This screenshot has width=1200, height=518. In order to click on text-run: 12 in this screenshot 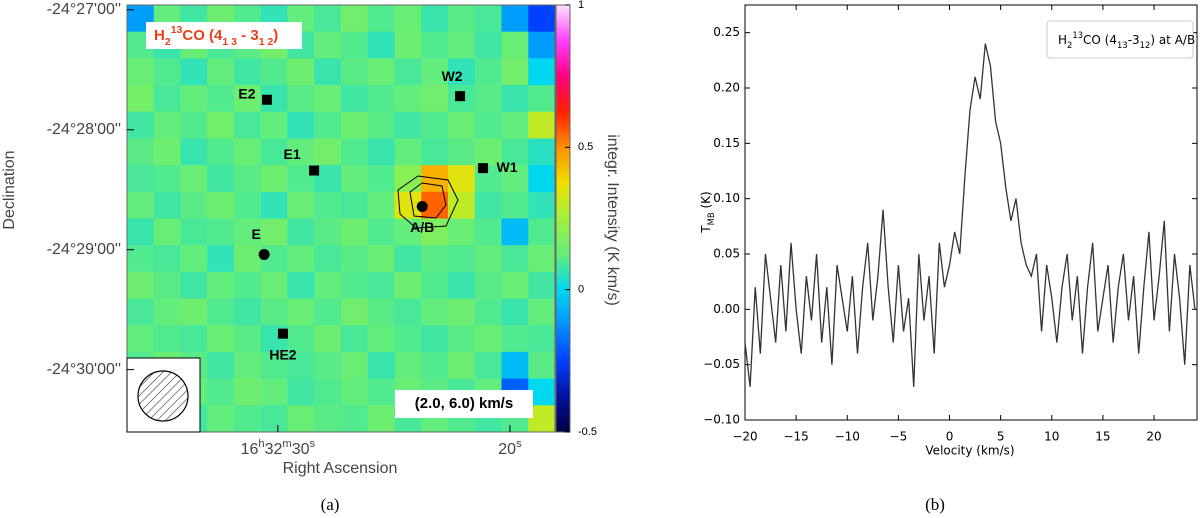, I will do `click(1145, 45)`.